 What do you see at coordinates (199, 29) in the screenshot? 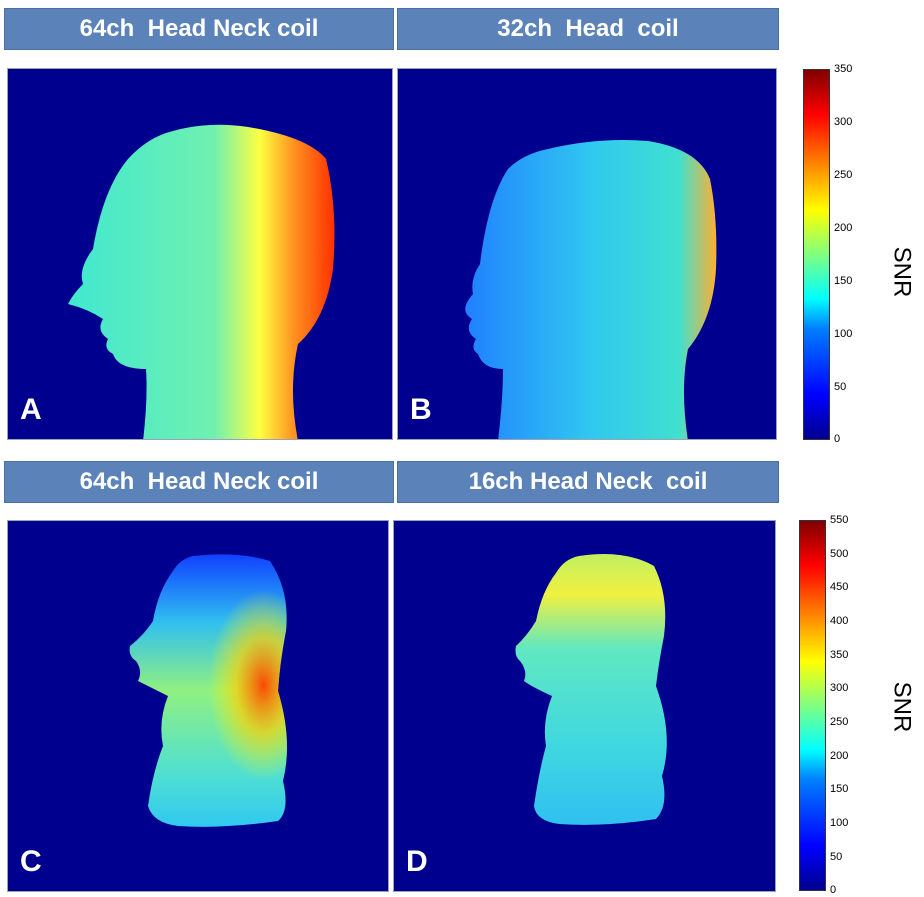
I see `header-top-left: 64ch Head Neck coil` at bounding box center [199, 29].